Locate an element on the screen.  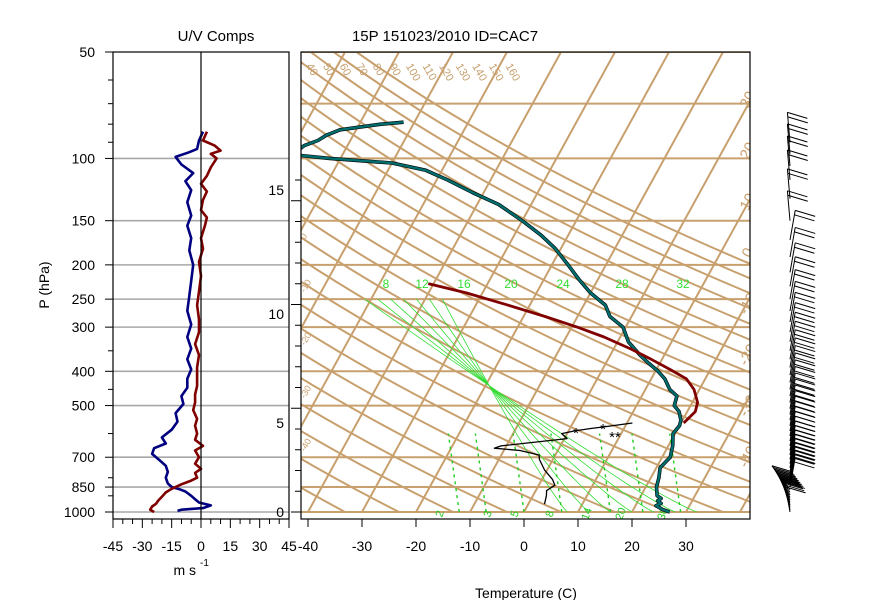
dry-adiabat-label: -10 is located at coordinates (305, 286).